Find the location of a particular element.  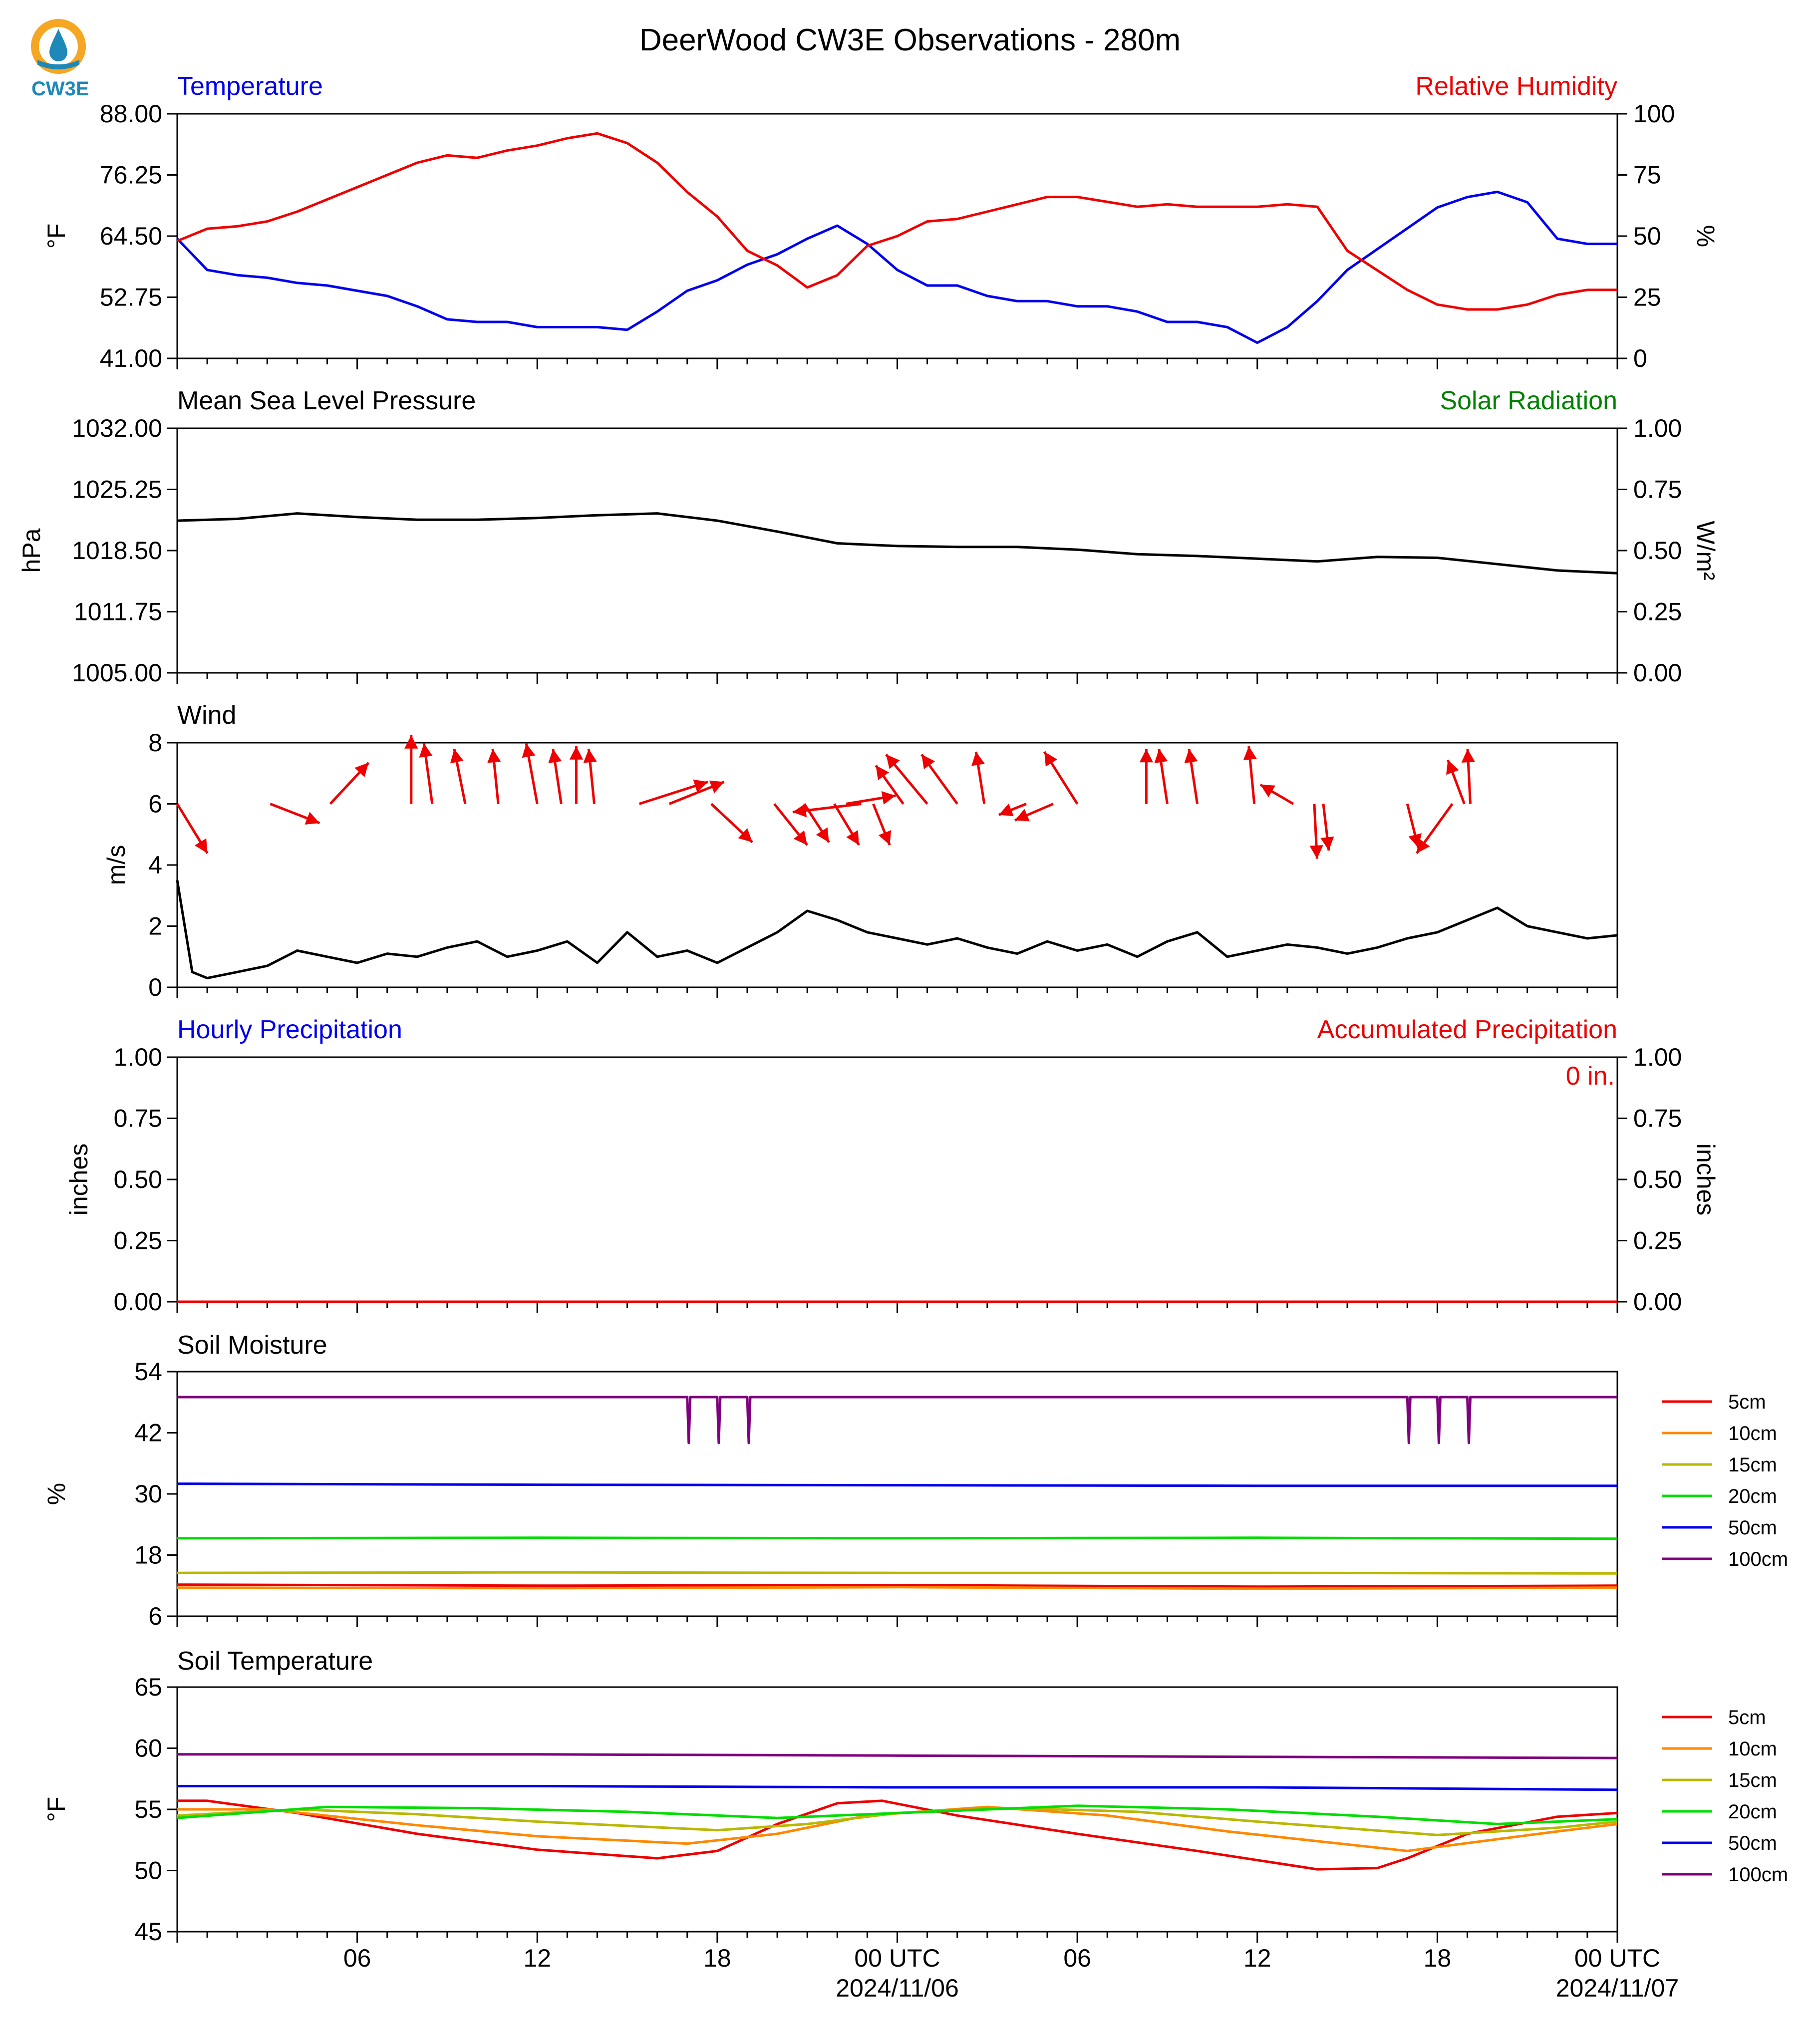

y-tick-label-left: 18 is located at coordinates (148, 1555).